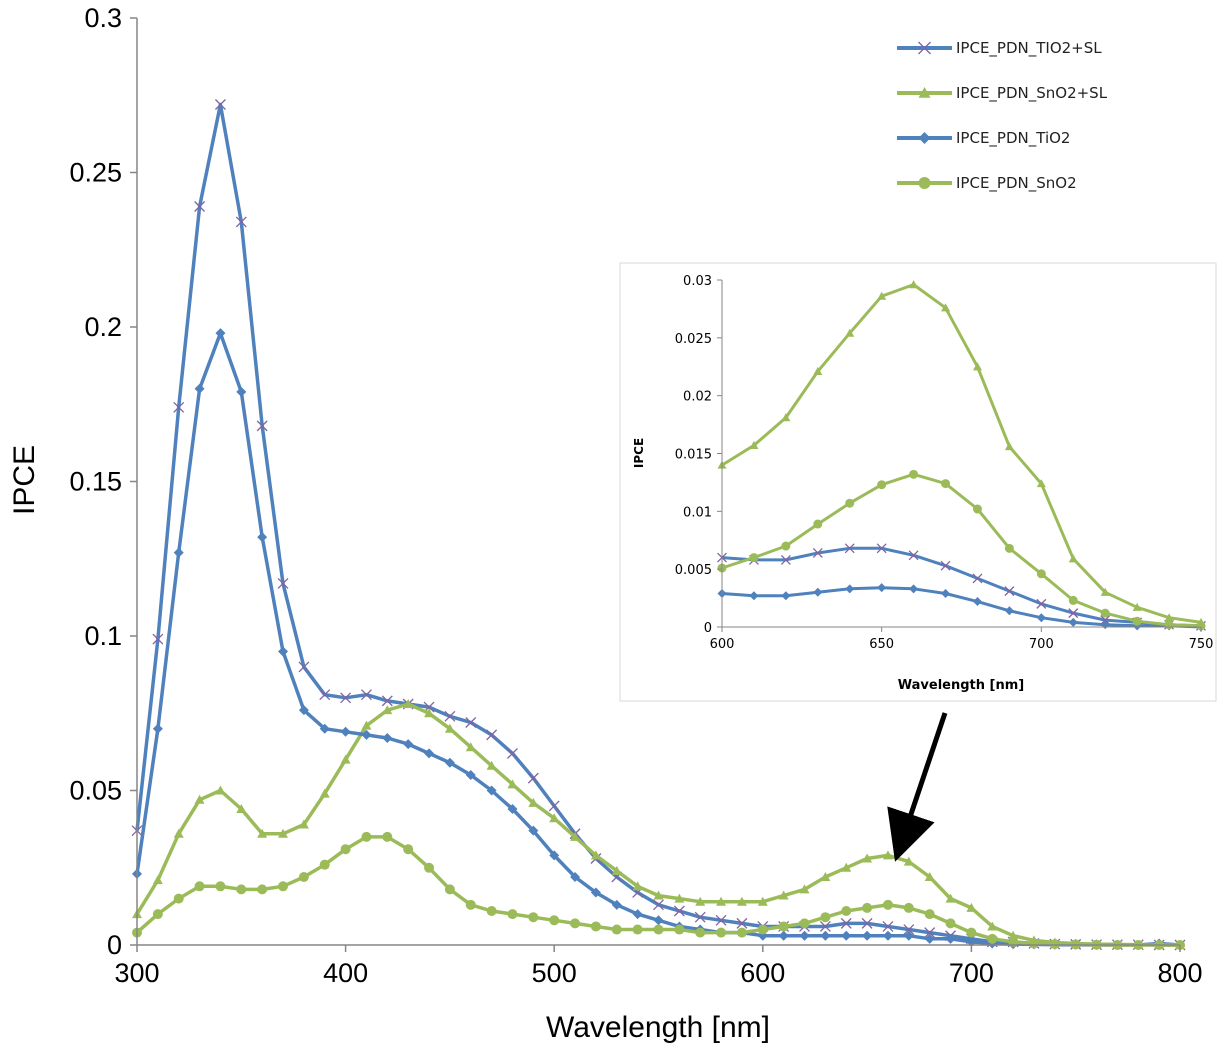 The height and width of the screenshot is (1053, 1222). I want to click on main-y-tick-label: 0.1, so click(103, 636).